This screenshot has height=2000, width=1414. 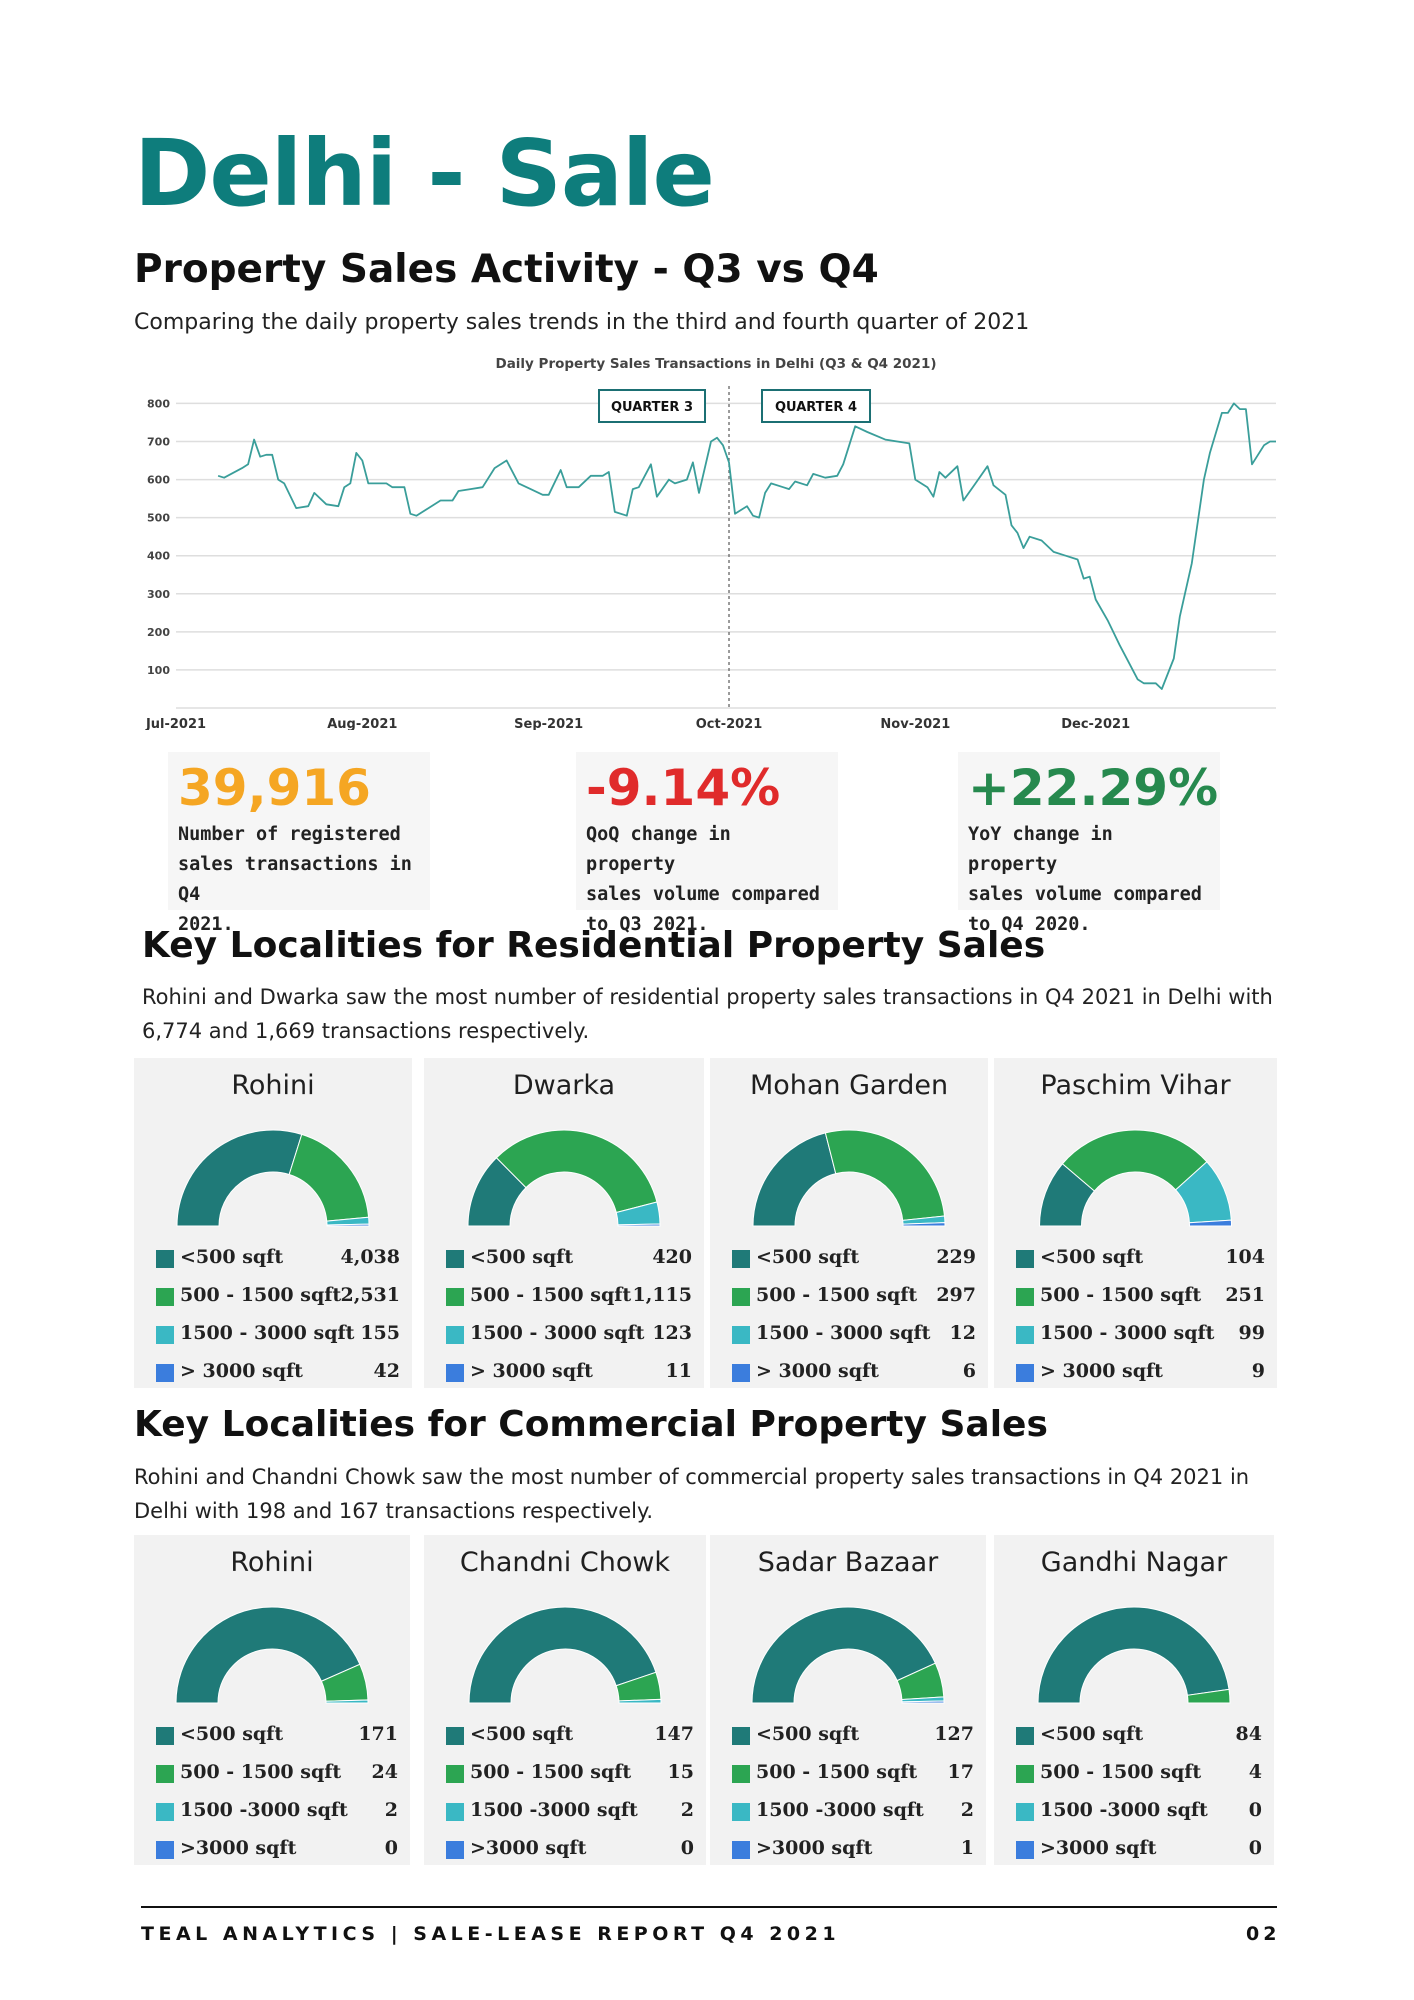 What do you see at coordinates (853, 1816) in the screenshot?
I see `legend-row: 1500 -3000 sqft 2` at bounding box center [853, 1816].